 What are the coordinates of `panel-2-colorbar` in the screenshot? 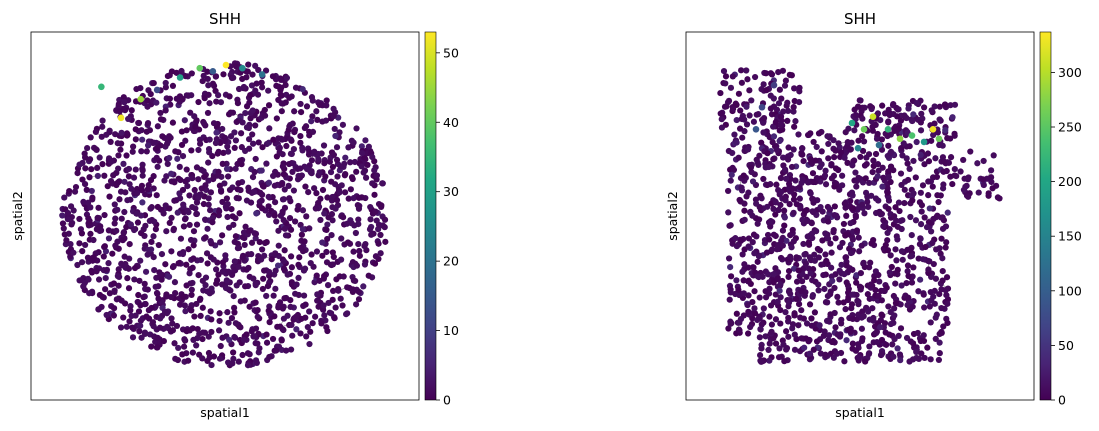 It's located at (1045, 216).